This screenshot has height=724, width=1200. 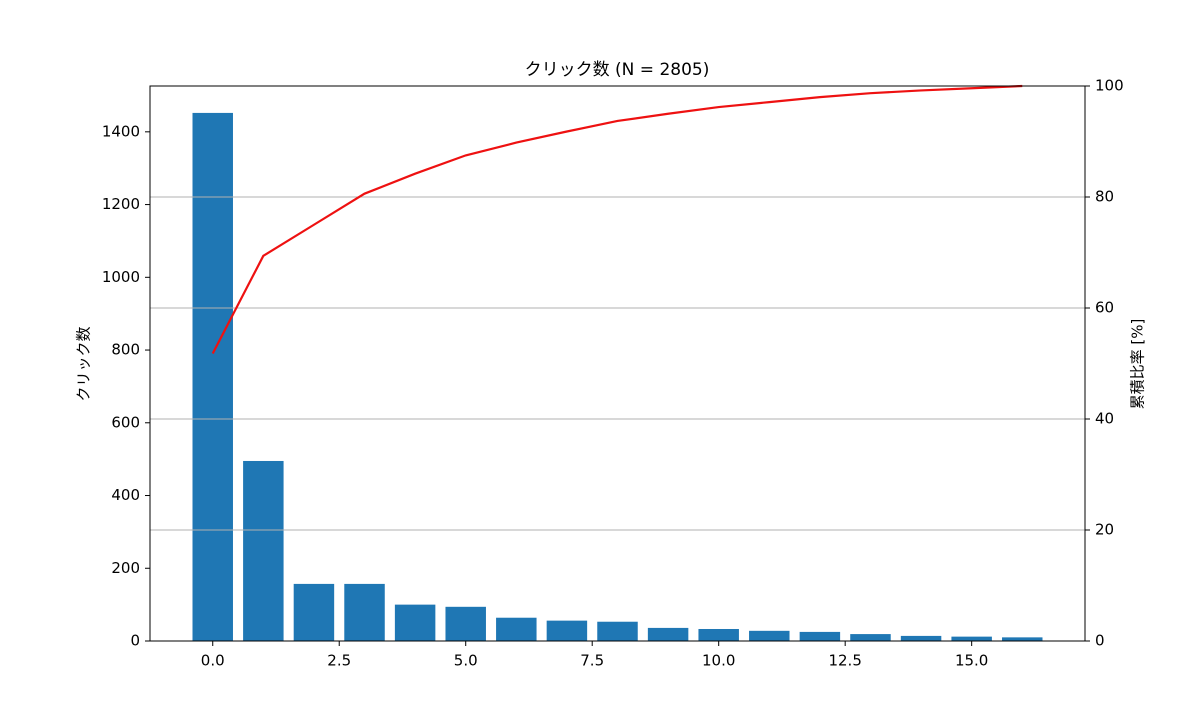 I want to click on y2-axis-label: 累積比率 [%], so click(x=1138, y=364).